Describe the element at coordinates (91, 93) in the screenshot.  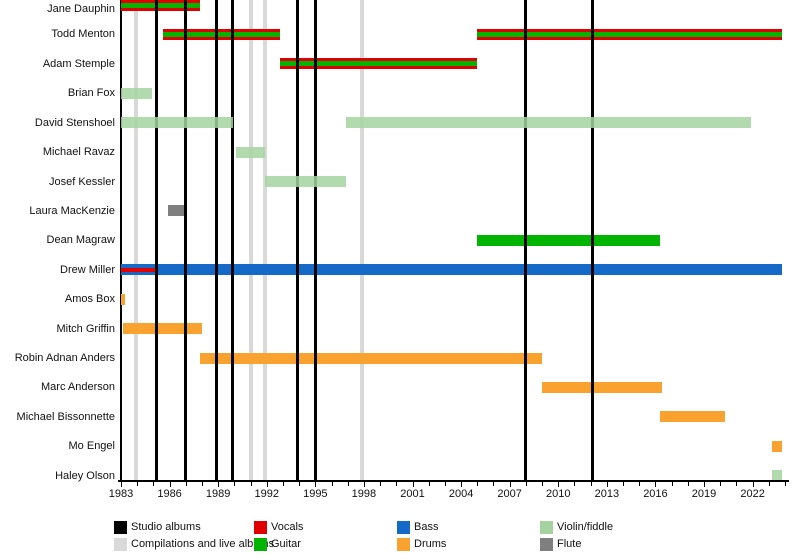
I see `member-label: Brian Fox` at that location.